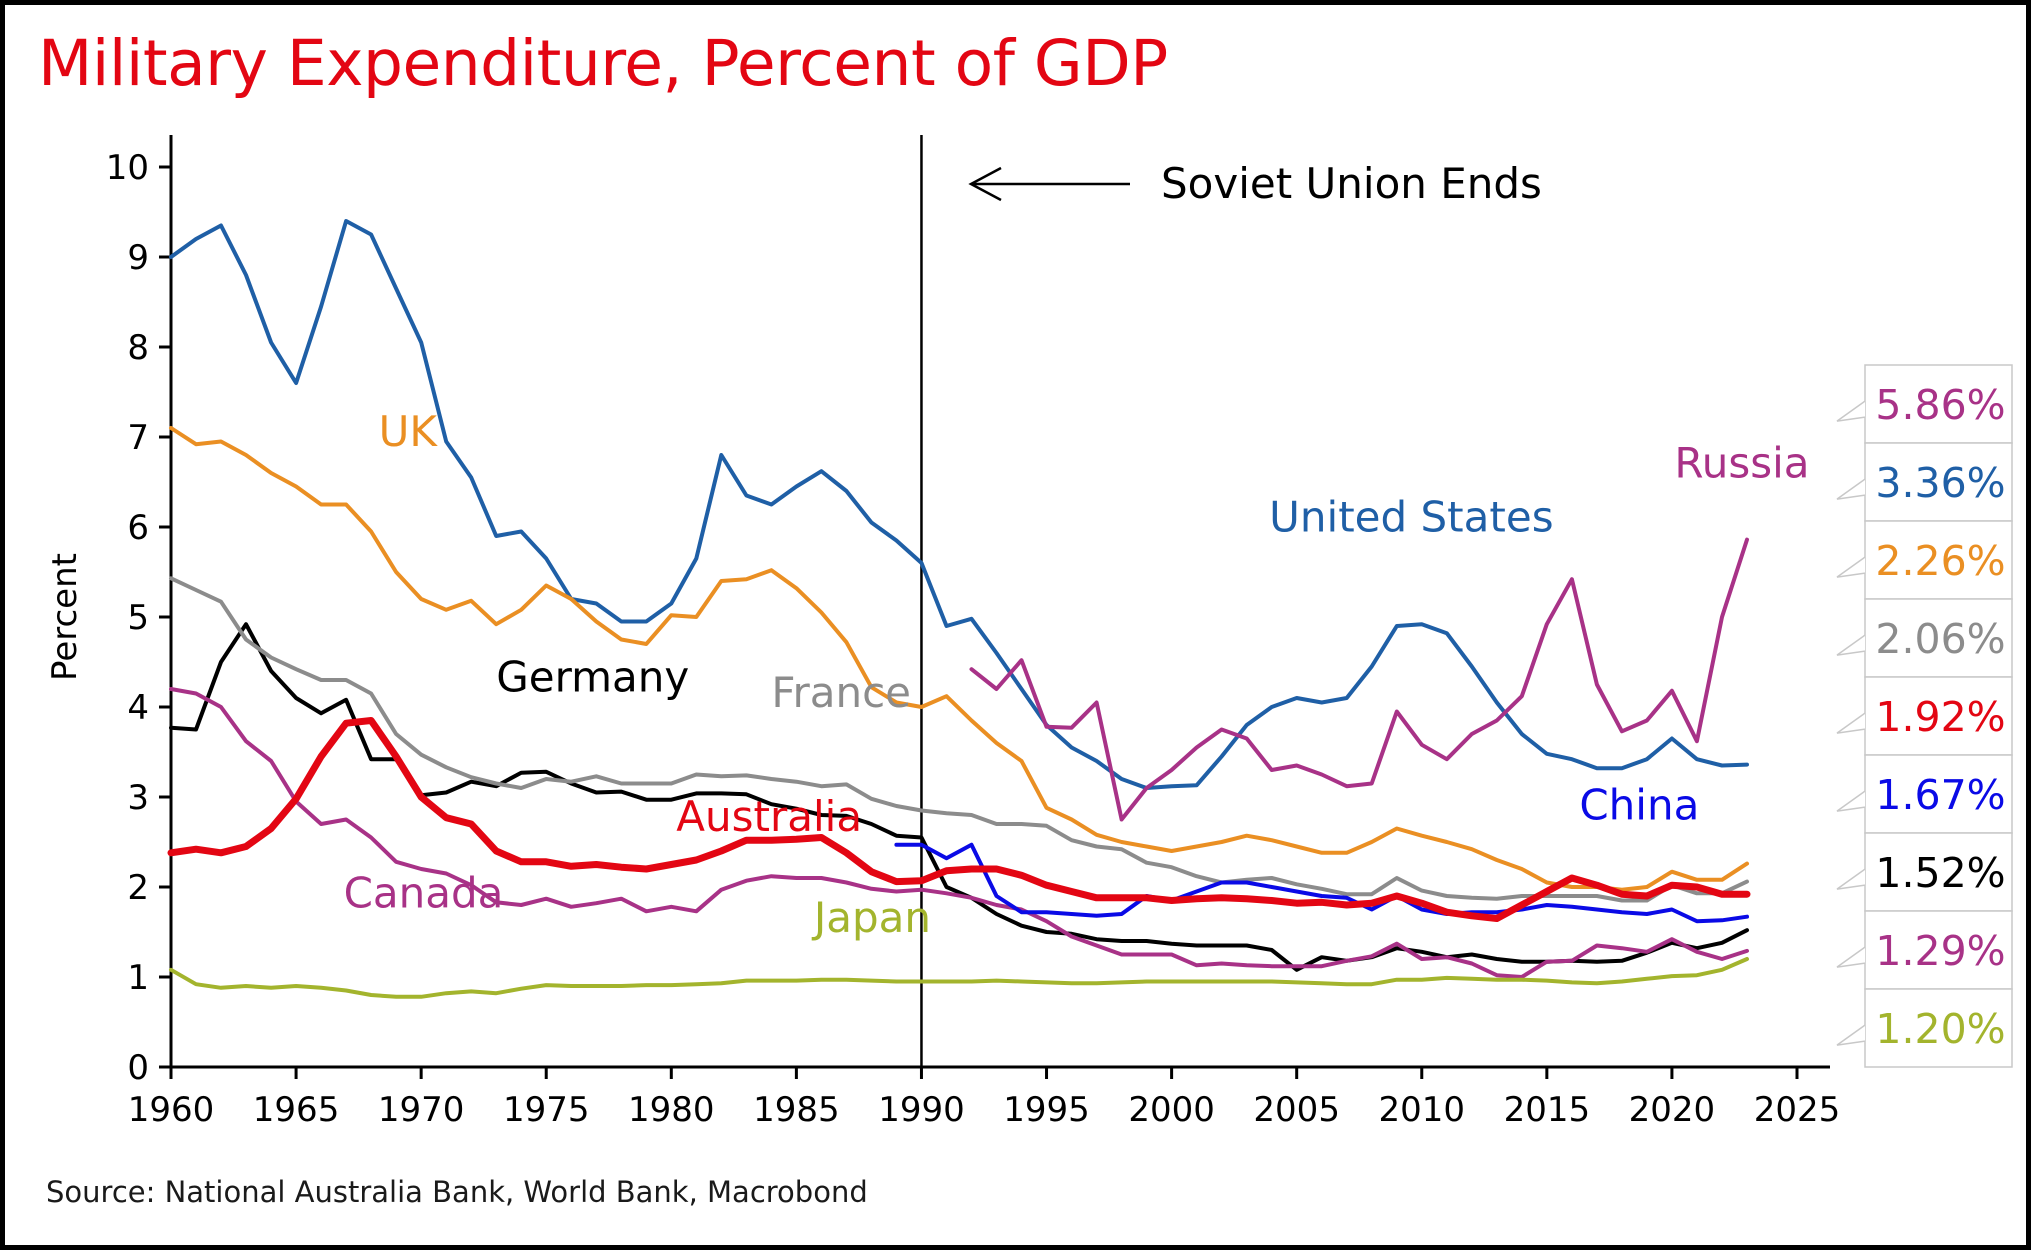  I want to click on y-axis-title: Percent, so click(65, 617).